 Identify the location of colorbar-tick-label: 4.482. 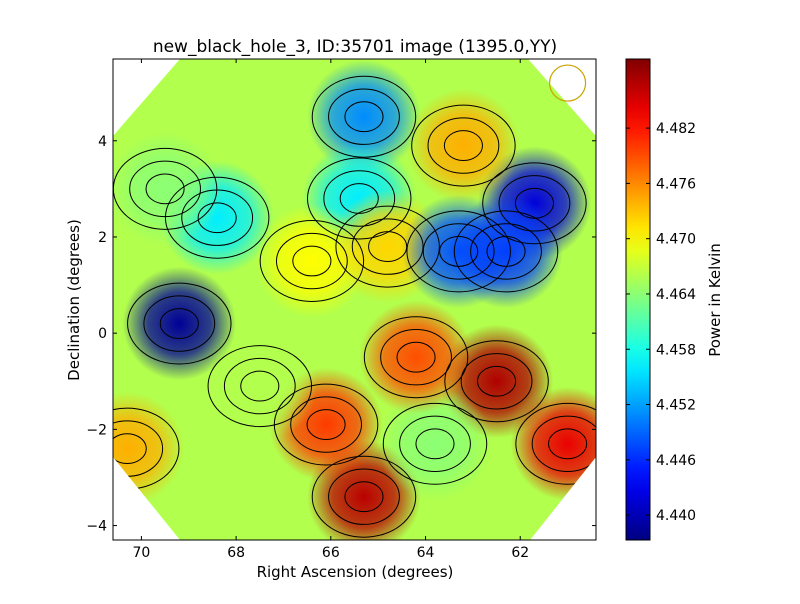
(676, 129).